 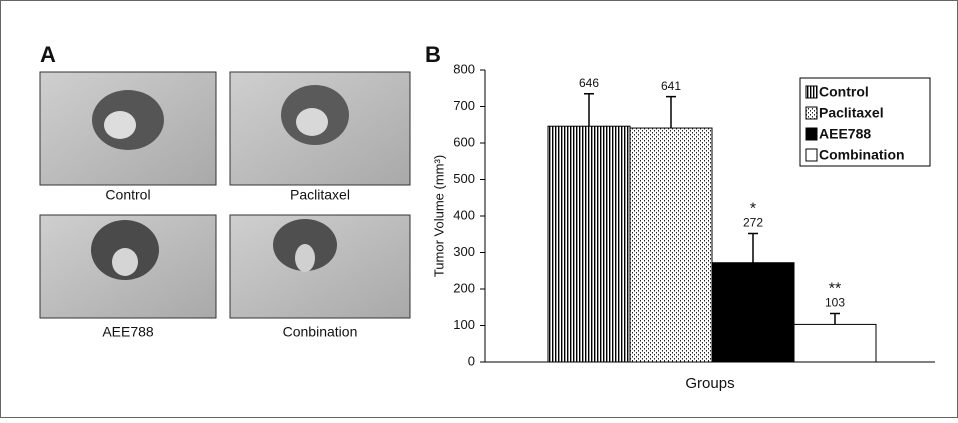 I want to click on y-tick-label: 0, so click(x=471, y=360).